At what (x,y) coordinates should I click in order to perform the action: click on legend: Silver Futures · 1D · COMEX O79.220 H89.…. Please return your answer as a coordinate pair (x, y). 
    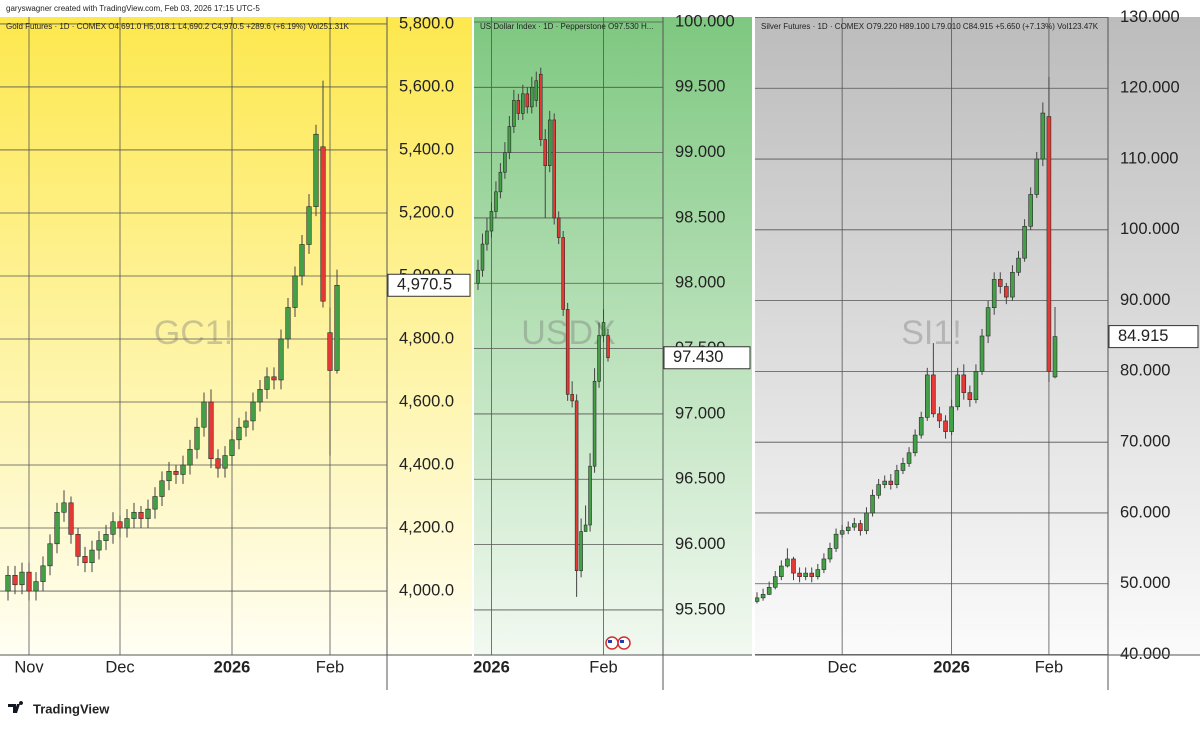
    Looking at the image, I should click on (930, 26).